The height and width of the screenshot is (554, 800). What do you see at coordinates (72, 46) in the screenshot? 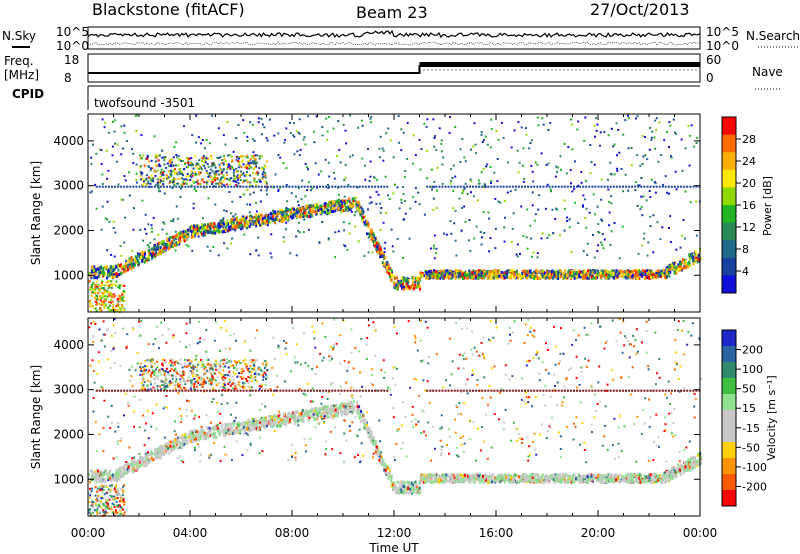
I see `noise-tick-left-bottom: 10^0` at bounding box center [72, 46].